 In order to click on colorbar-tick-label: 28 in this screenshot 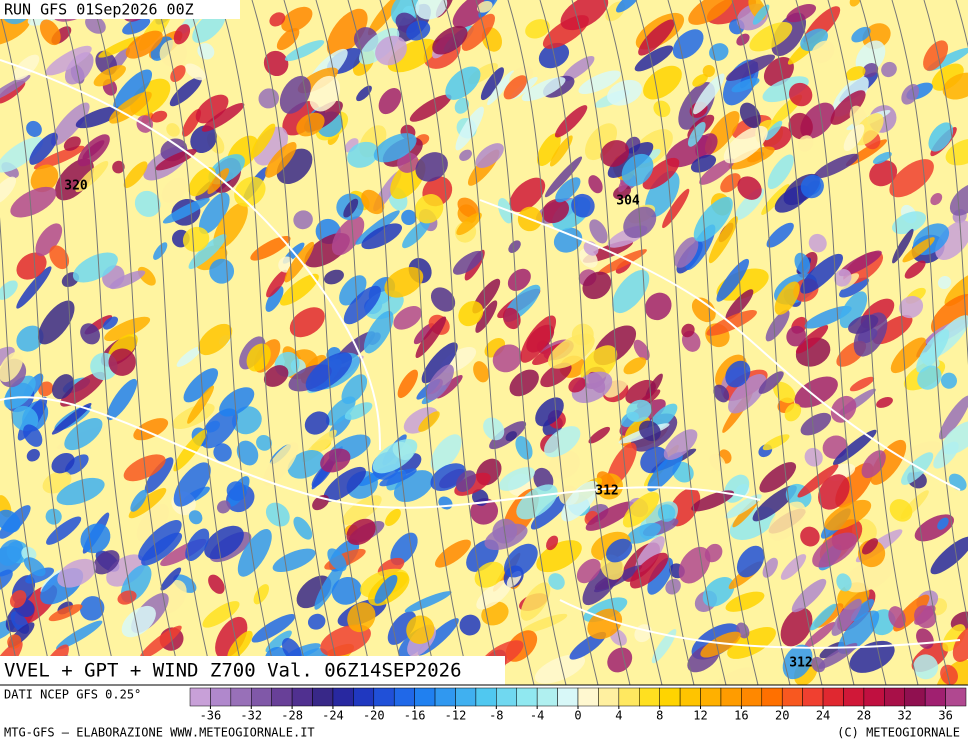, I will do `click(864, 716)`.